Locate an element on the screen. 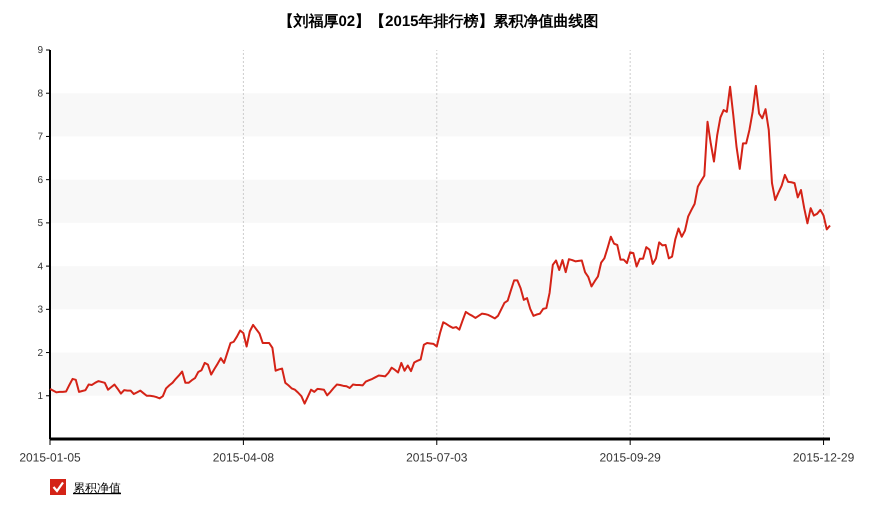 This screenshot has width=877, height=523. x-tick-label: 2015-07-03 is located at coordinates (437, 457).